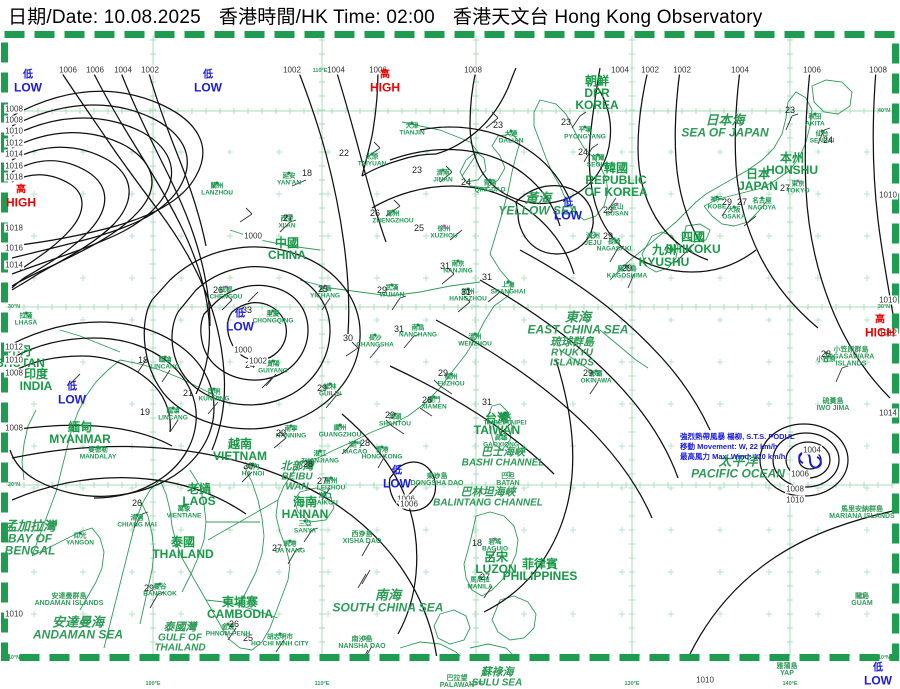 Image resolution: width=900 pixels, height=689 pixels. I want to click on island-label: 雅蒲島 YAP, so click(787, 670).